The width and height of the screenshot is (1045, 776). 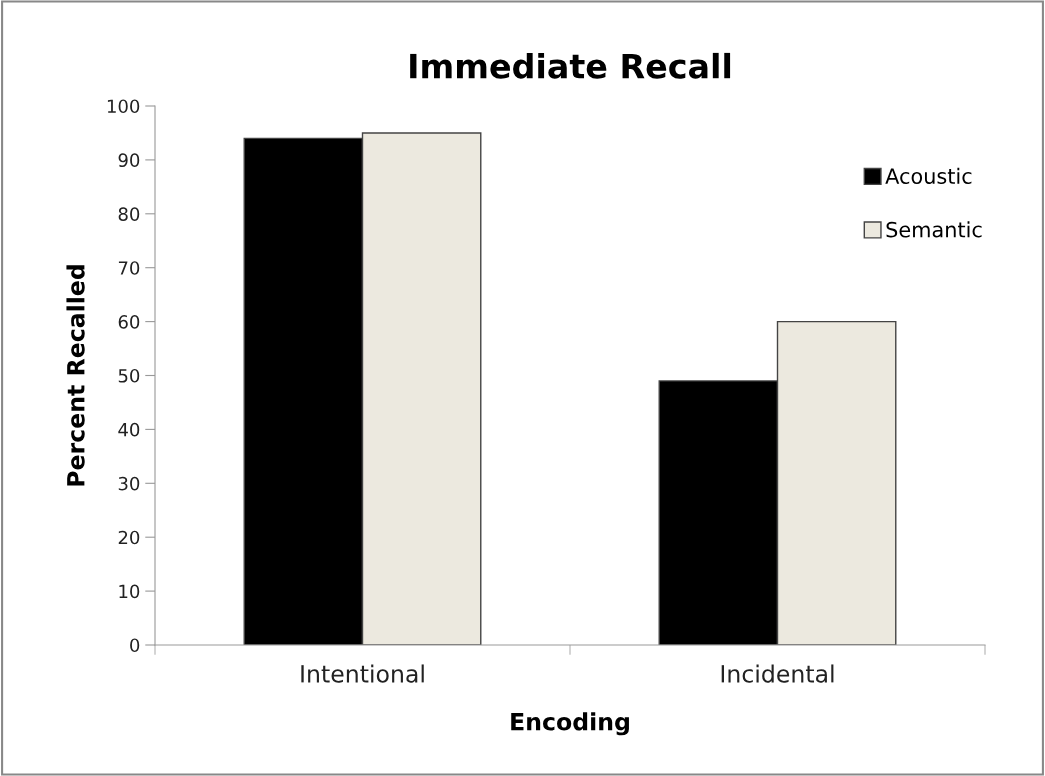 I want to click on y-tick-label: 10, so click(x=129, y=591).